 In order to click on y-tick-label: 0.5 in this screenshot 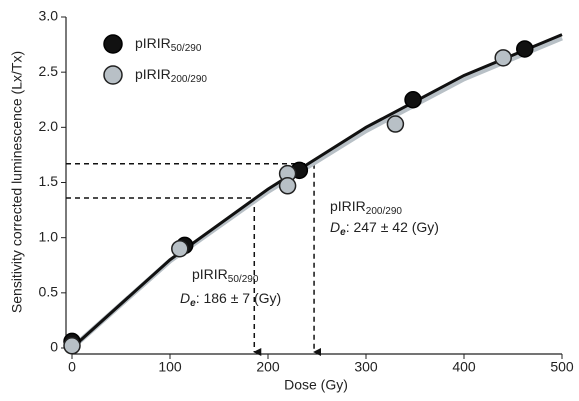, I will do `click(49, 292)`.